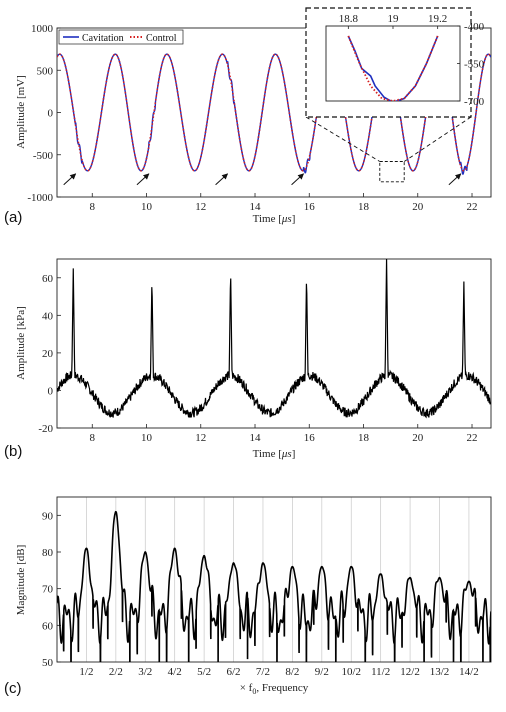 This screenshot has width=506, height=712. Describe the element at coordinates (418, 438) in the screenshot. I see `panel-b-x-tick-label: 20` at that location.